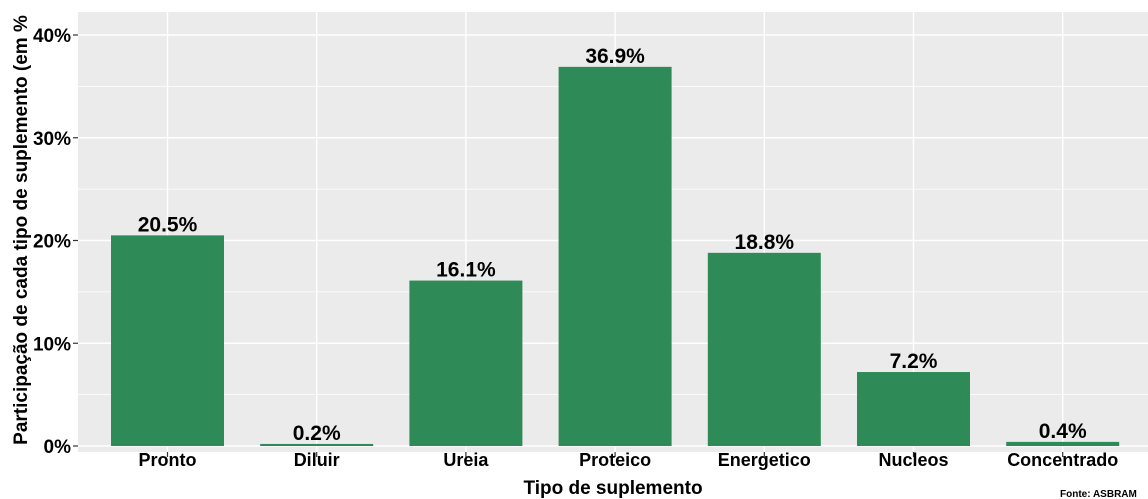 This screenshot has width=1148, height=499. I want to click on y-tick-label: 30%, so click(52, 139).